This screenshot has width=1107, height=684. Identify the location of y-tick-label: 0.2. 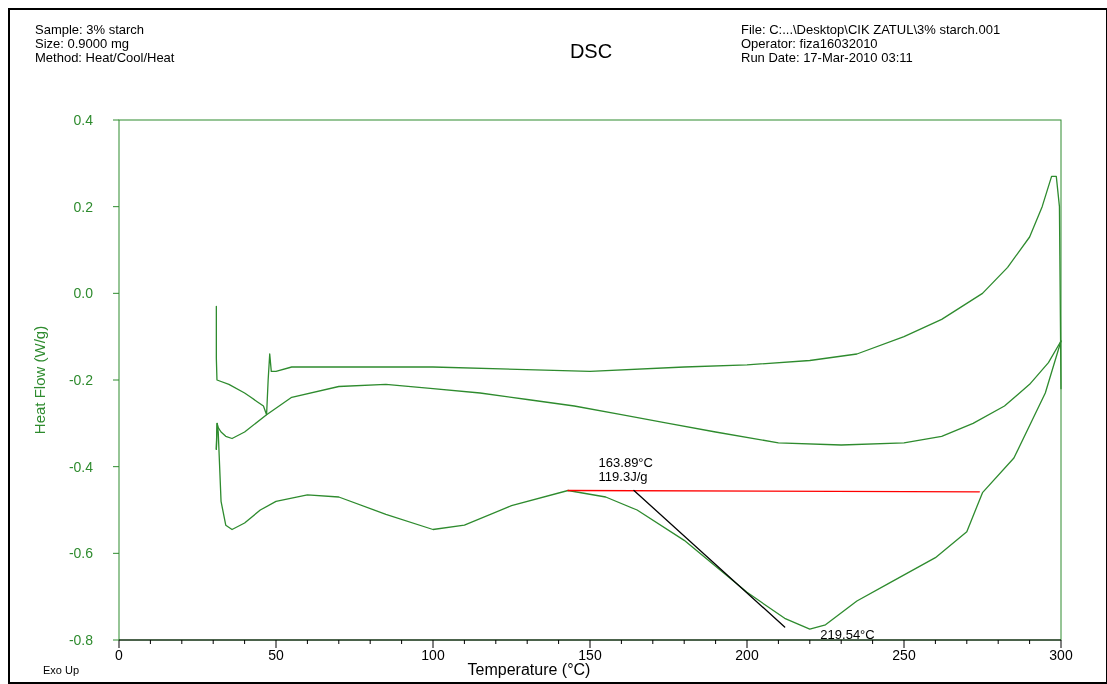
(83, 206).